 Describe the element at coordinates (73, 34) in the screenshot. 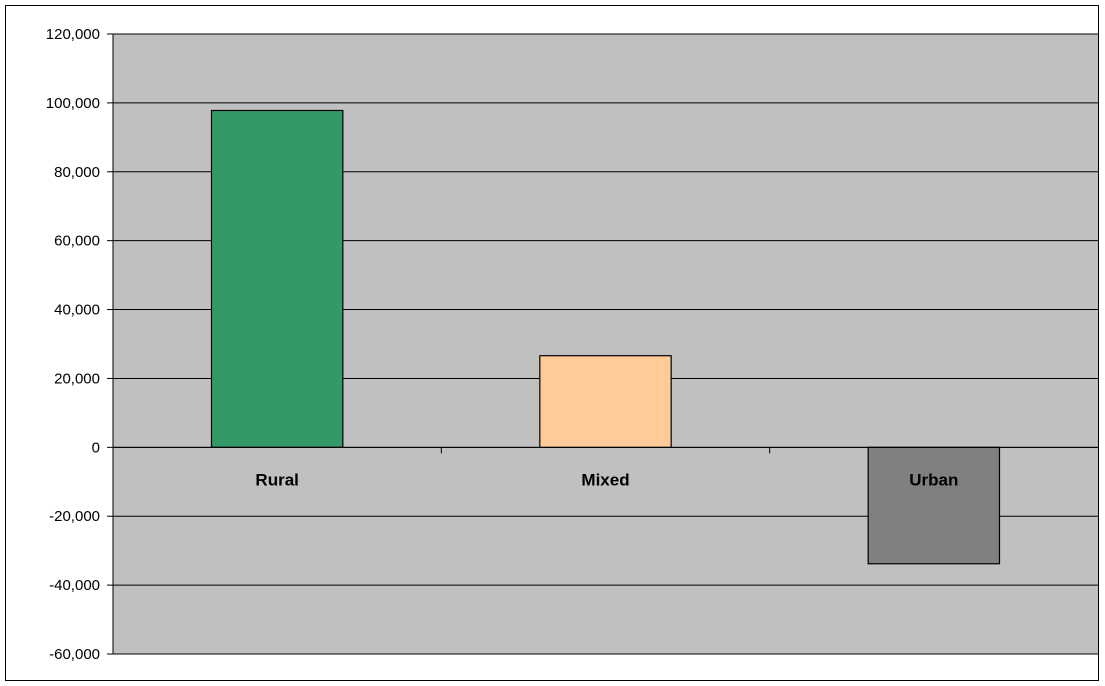

I see `y-tick-label: 120,000` at that location.